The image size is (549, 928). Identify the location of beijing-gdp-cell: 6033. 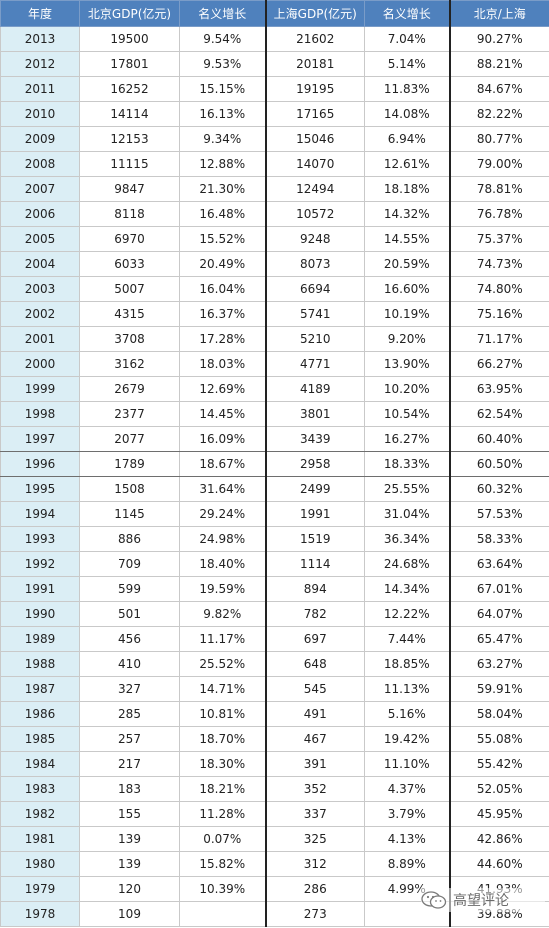
(129, 264).